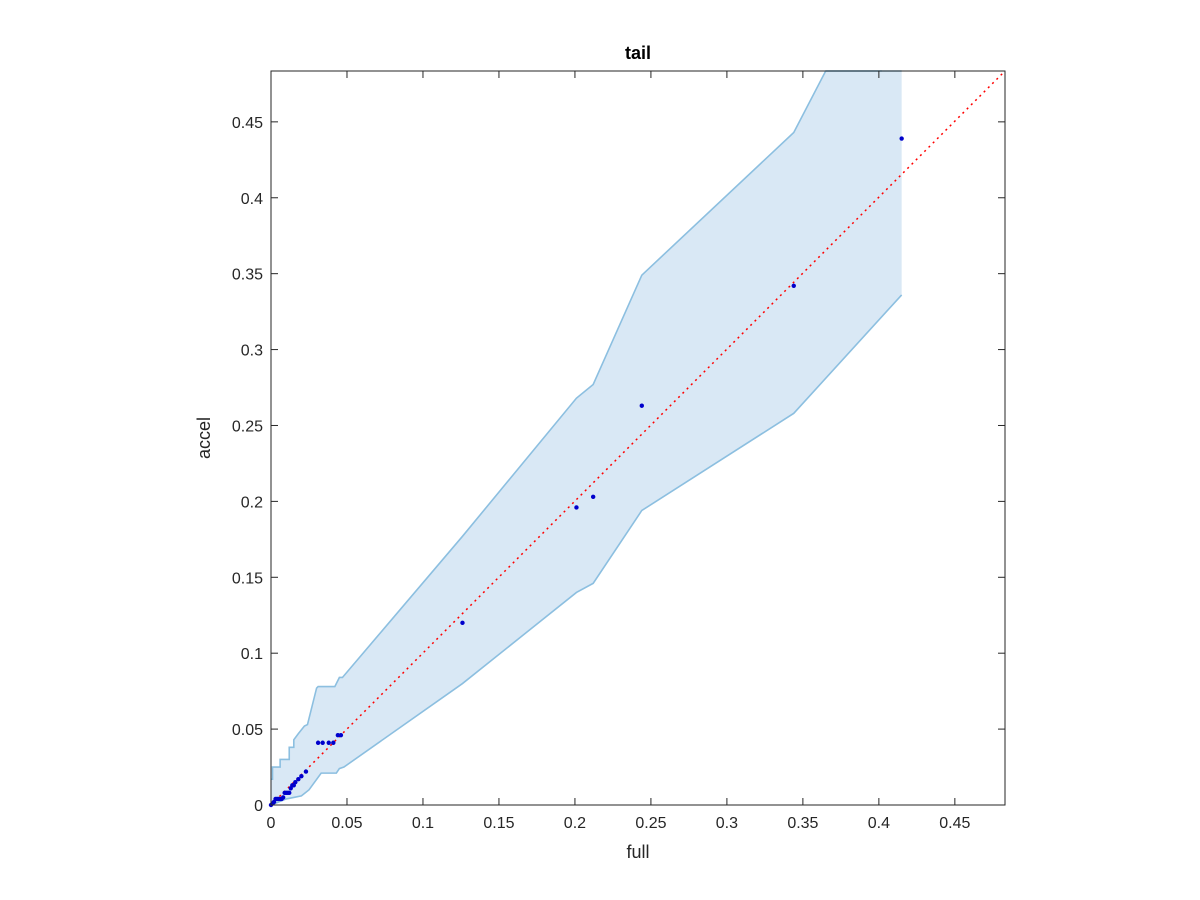  Describe the element at coordinates (252, 351) in the screenshot. I see `y-tick-label: 0.3` at that location.